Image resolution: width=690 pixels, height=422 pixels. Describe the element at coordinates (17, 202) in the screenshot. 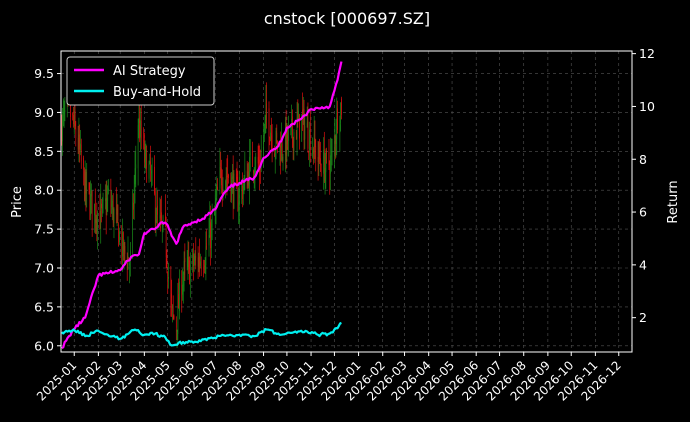

I see `left-axis-label: Price` at that location.